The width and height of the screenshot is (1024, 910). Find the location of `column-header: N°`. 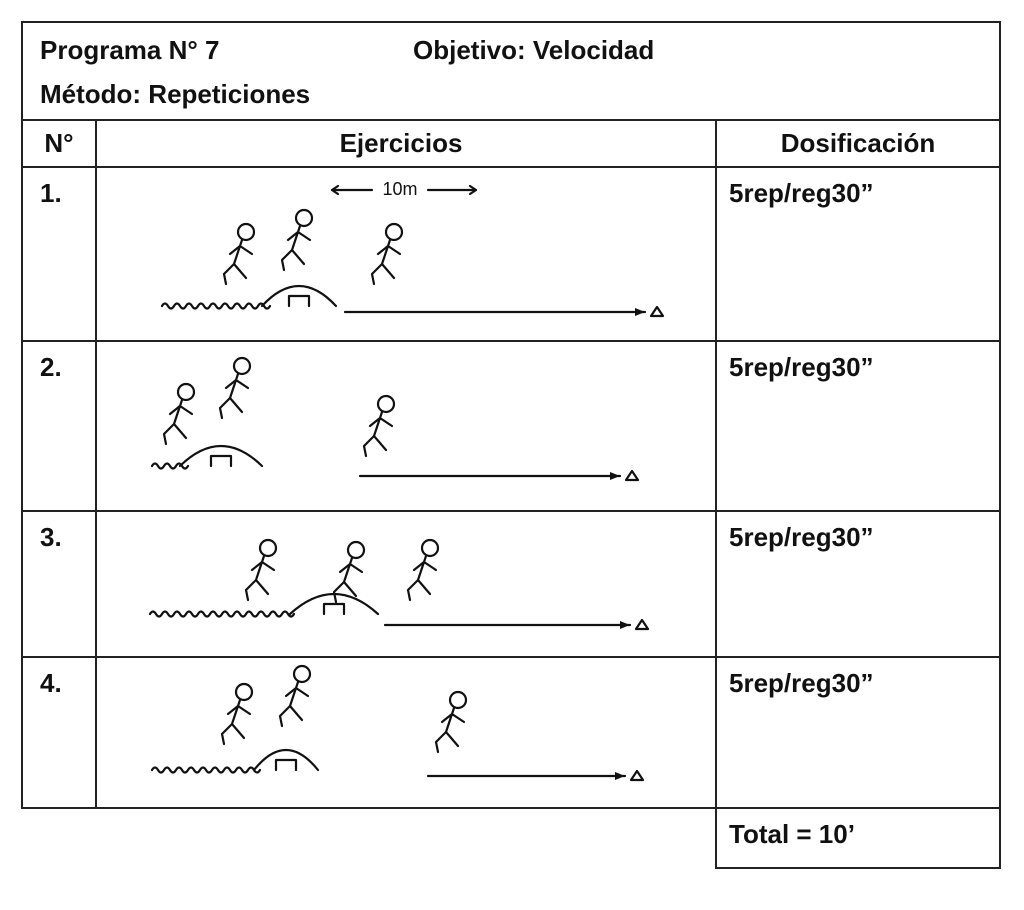

column-header: N° is located at coordinates (58, 143).